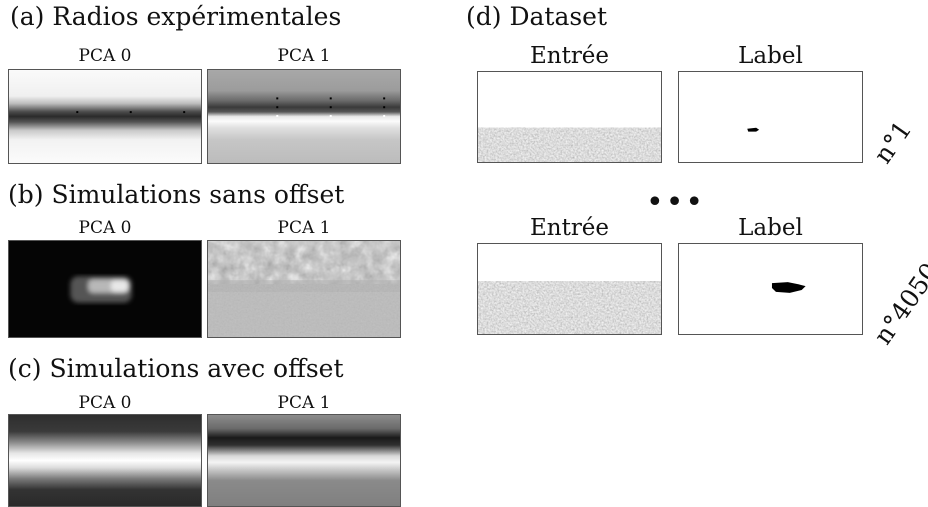 Image resolution: width=928 pixels, height=507 pixels. Describe the element at coordinates (176, 194) in the screenshot. I see `panel-b-title: (b) Simulations sans offset` at that location.